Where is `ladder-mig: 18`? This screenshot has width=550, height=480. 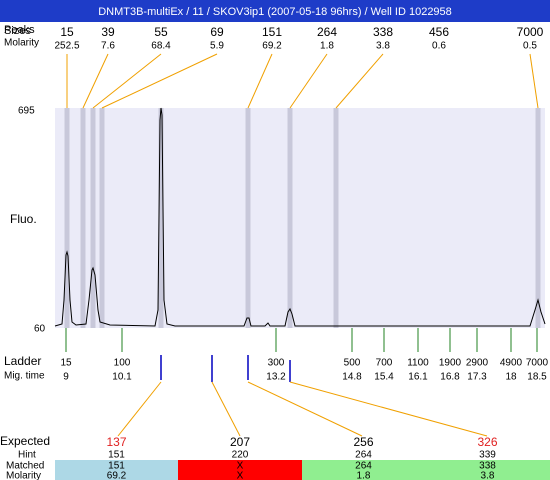
ladder-mig: 18 is located at coordinates (511, 377).